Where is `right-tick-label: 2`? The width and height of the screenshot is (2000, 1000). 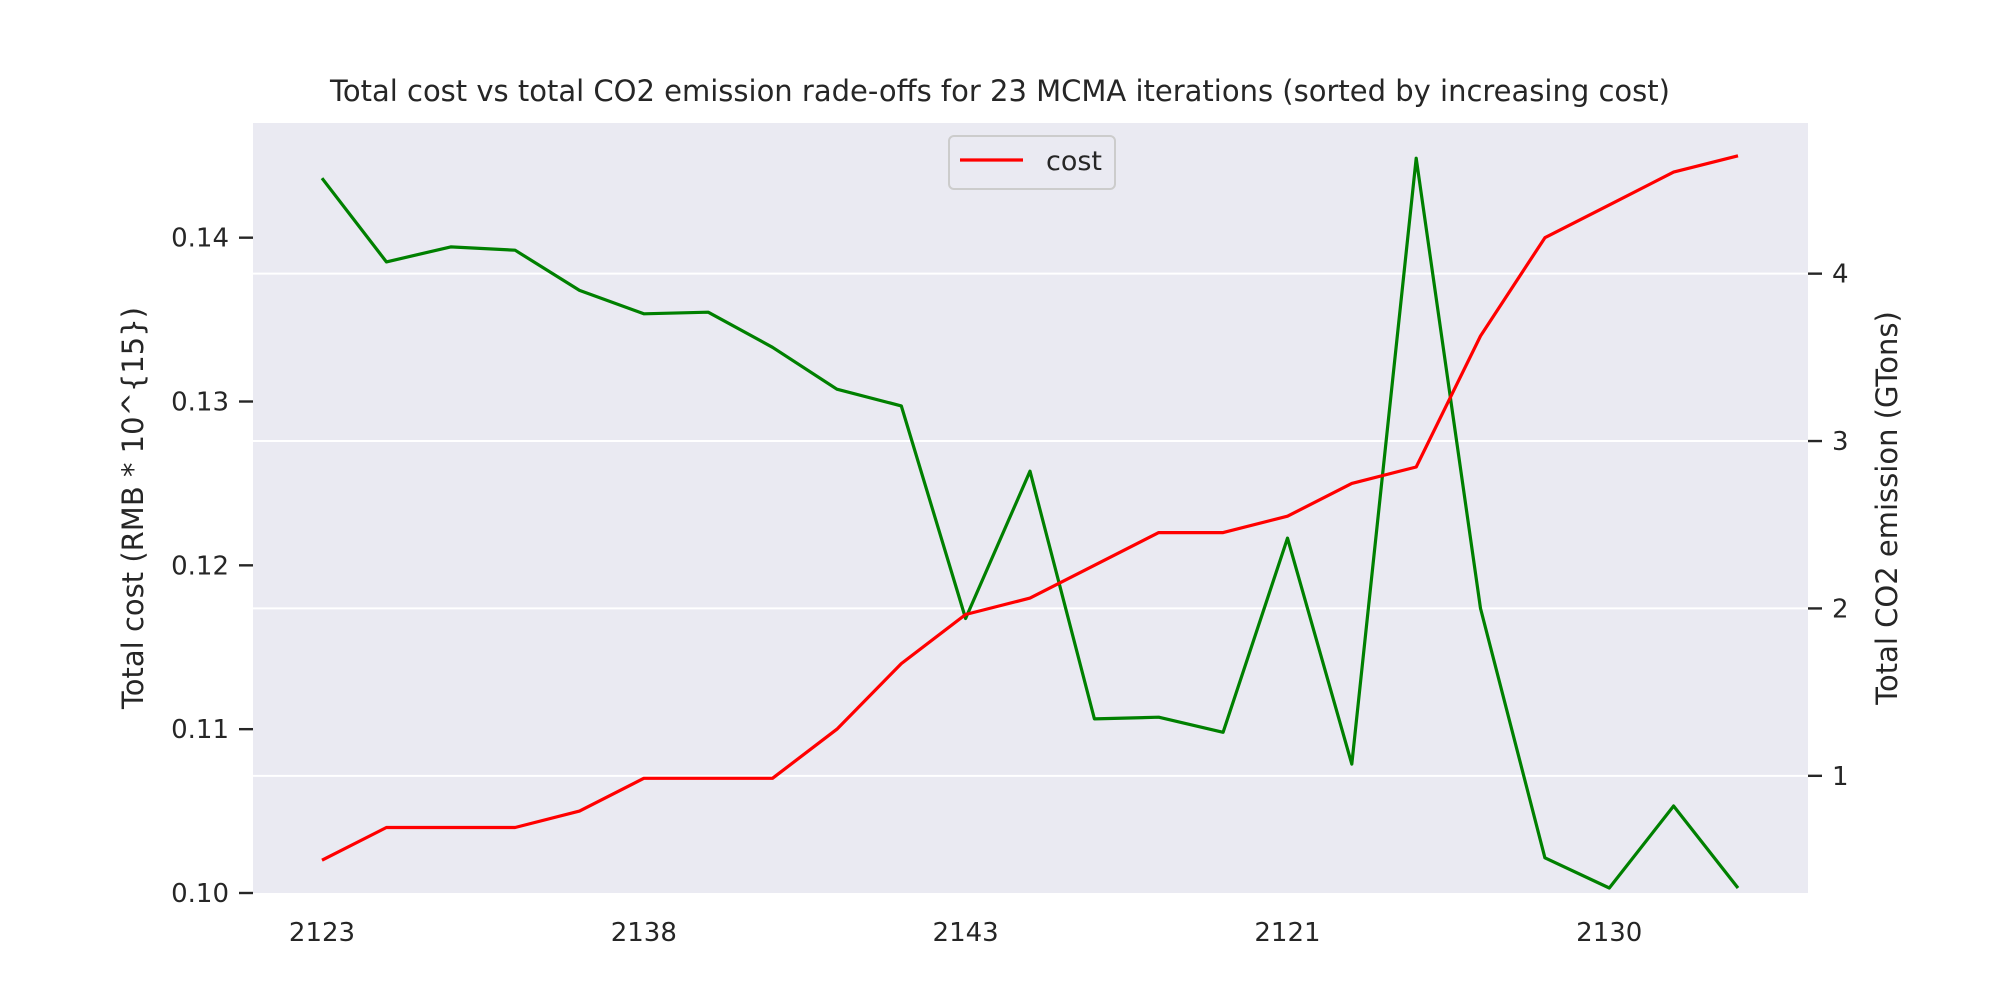
right-tick-label: 2 is located at coordinates (1840, 609).